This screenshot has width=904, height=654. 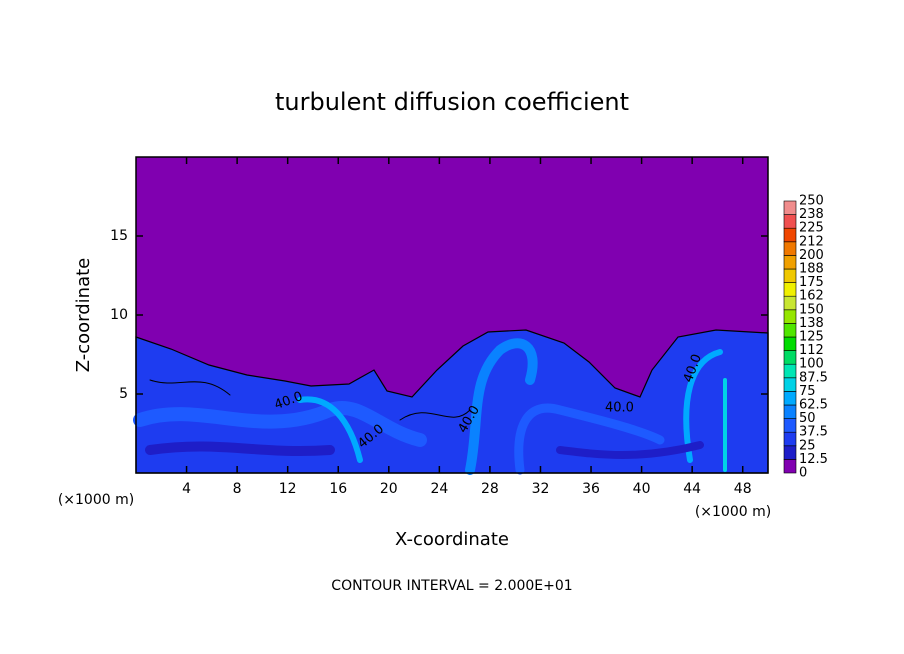 What do you see at coordinates (811, 337) in the screenshot?
I see `colorbar-label: 125` at bounding box center [811, 337].